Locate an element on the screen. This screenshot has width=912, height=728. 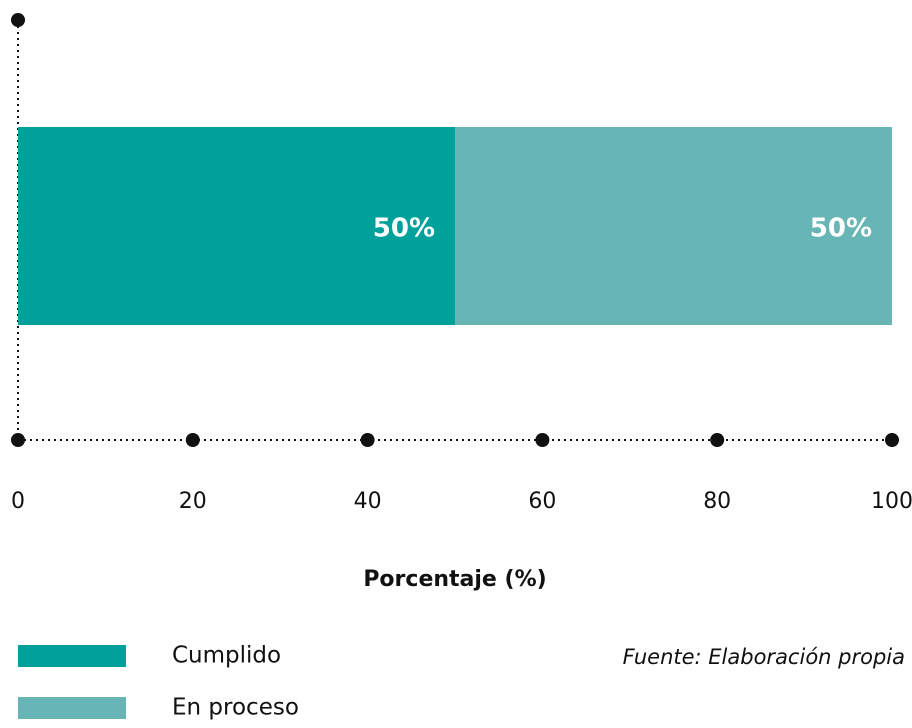
x-tick-label: 80 is located at coordinates (717, 501).